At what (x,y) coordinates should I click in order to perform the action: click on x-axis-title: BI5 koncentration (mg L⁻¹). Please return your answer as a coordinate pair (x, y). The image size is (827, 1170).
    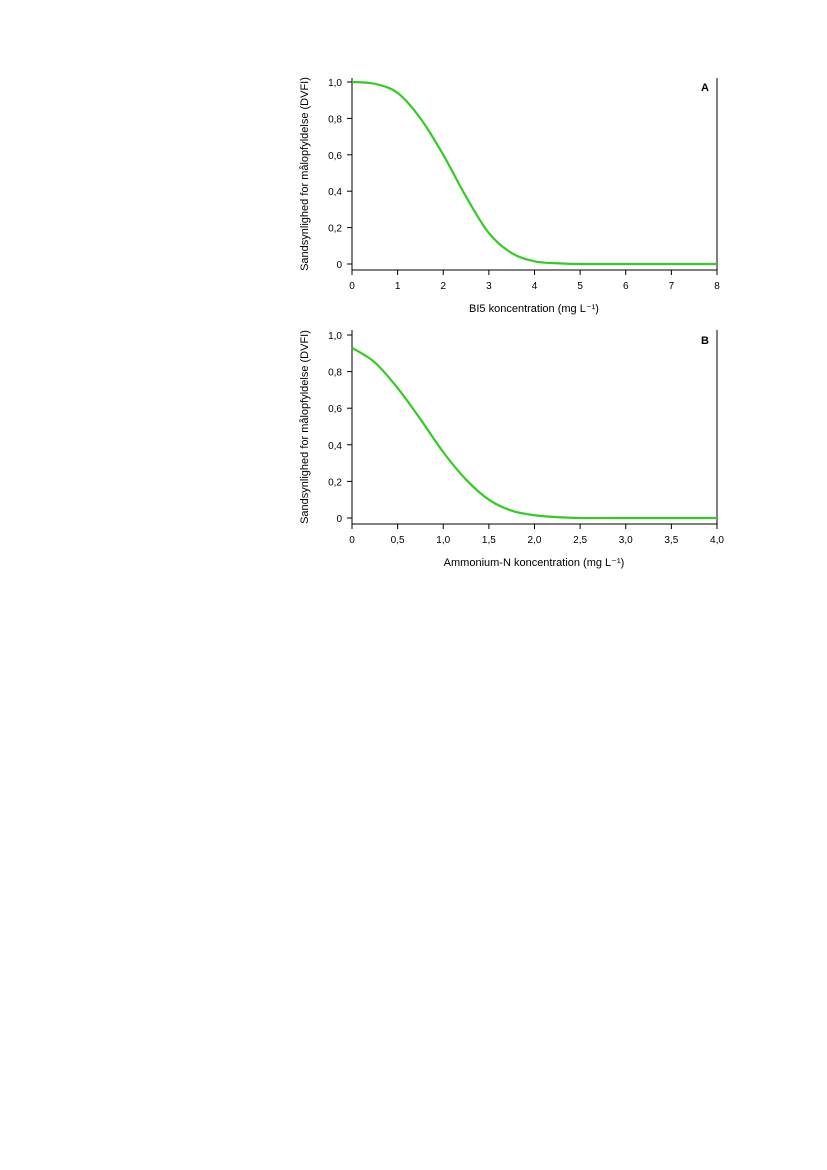
    Looking at the image, I should click on (534, 309).